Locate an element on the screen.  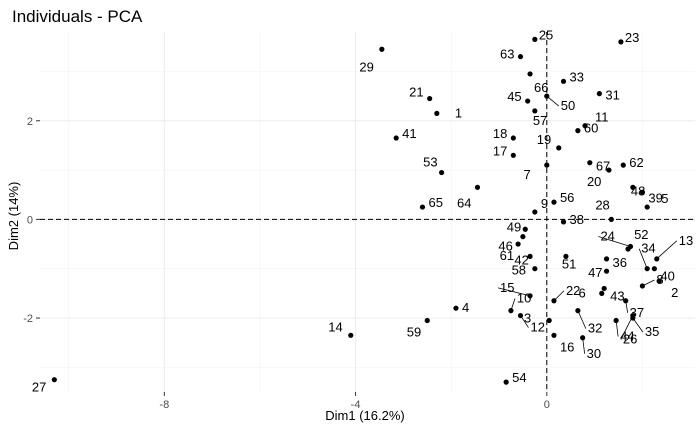
point-label-5: 5 is located at coordinates (664, 198).